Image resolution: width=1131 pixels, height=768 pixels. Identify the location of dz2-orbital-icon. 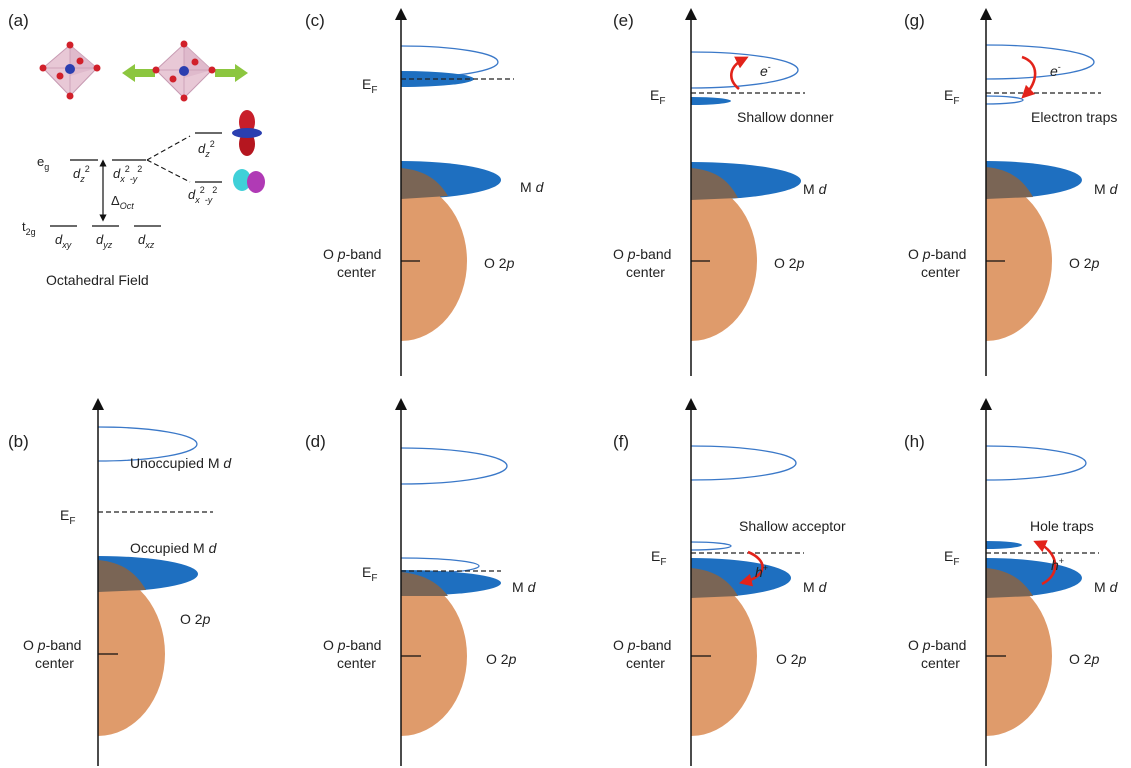
(247, 133).